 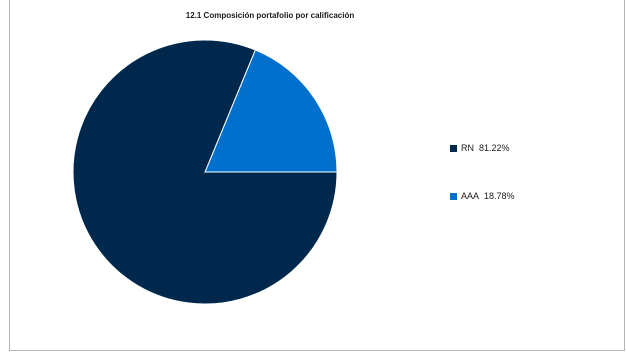 What do you see at coordinates (271, 111) in the screenshot?
I see `pie-slice-aaa` at bounding box center [271, 111].